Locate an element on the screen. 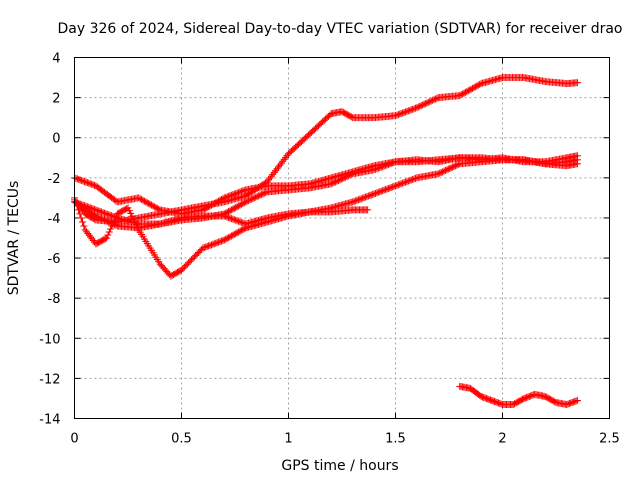 This screenshot has height=480, width=640. y-tick-label: -2 is located at coordinates (54, 179).